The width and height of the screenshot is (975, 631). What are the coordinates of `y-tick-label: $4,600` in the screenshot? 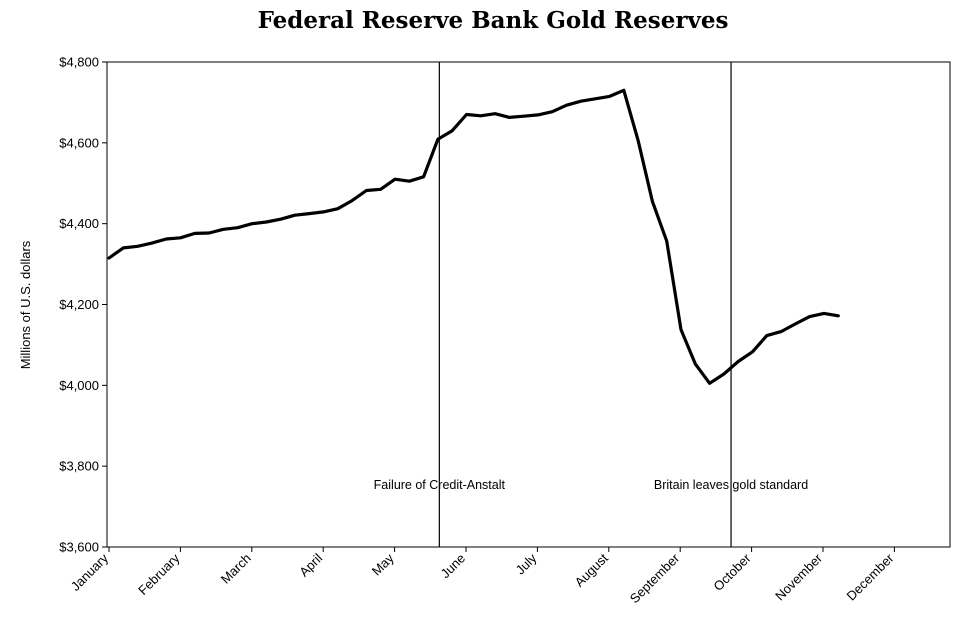 It's located at (79, 142).